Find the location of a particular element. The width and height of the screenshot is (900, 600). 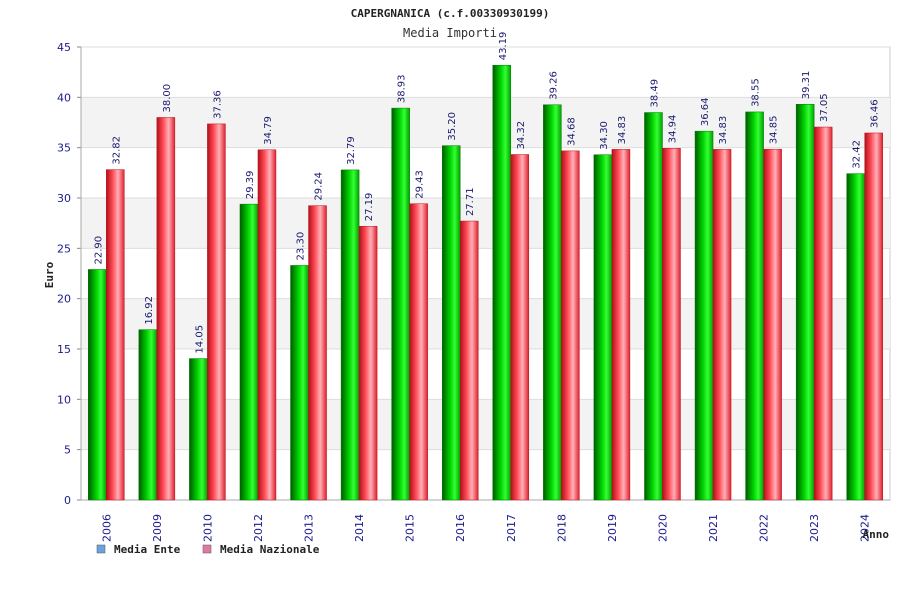

data-label: 34.85 is located at coordinates (774, 130).